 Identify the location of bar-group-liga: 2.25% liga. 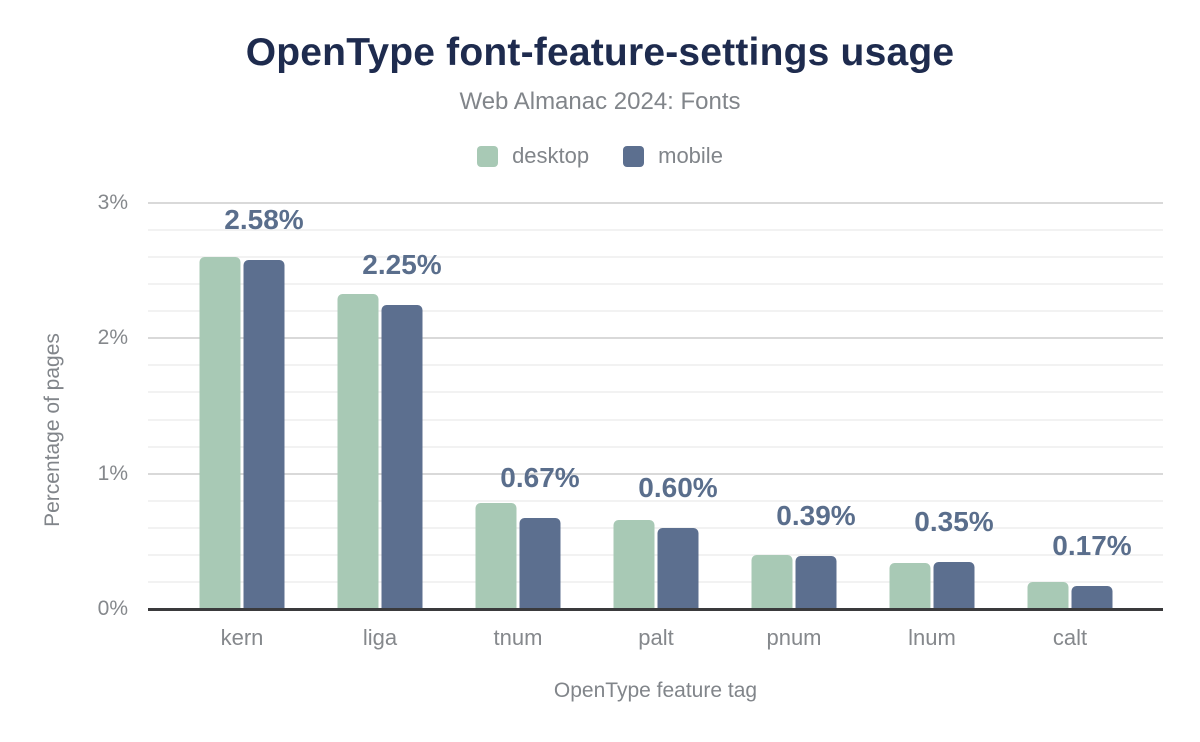
(380, 426).